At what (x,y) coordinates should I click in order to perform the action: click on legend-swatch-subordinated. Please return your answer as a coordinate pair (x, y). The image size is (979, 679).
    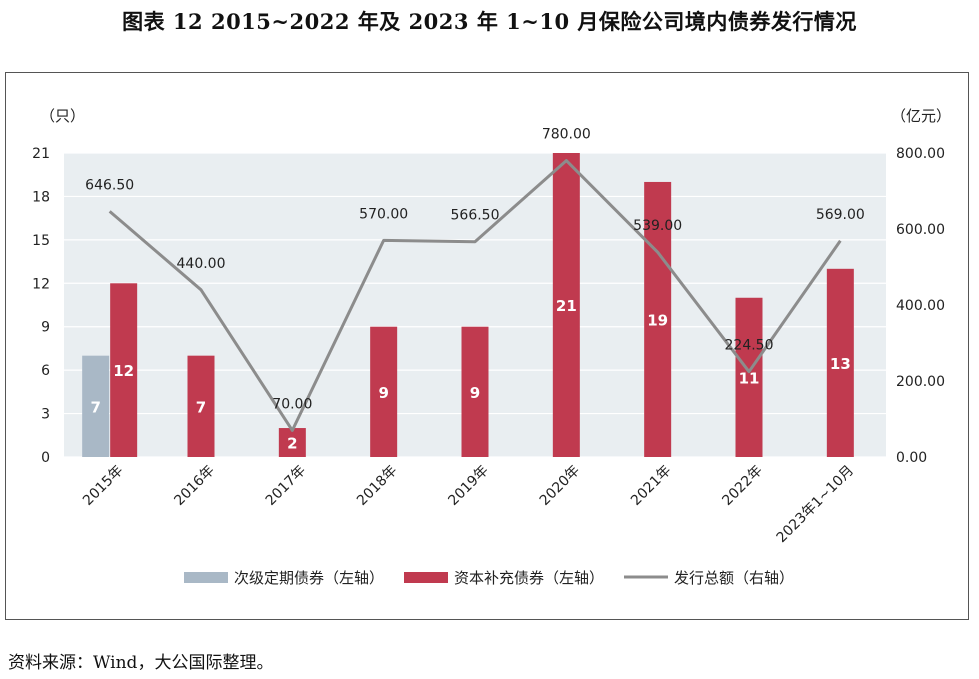
    Looking at the image, I should click on (206, 577).